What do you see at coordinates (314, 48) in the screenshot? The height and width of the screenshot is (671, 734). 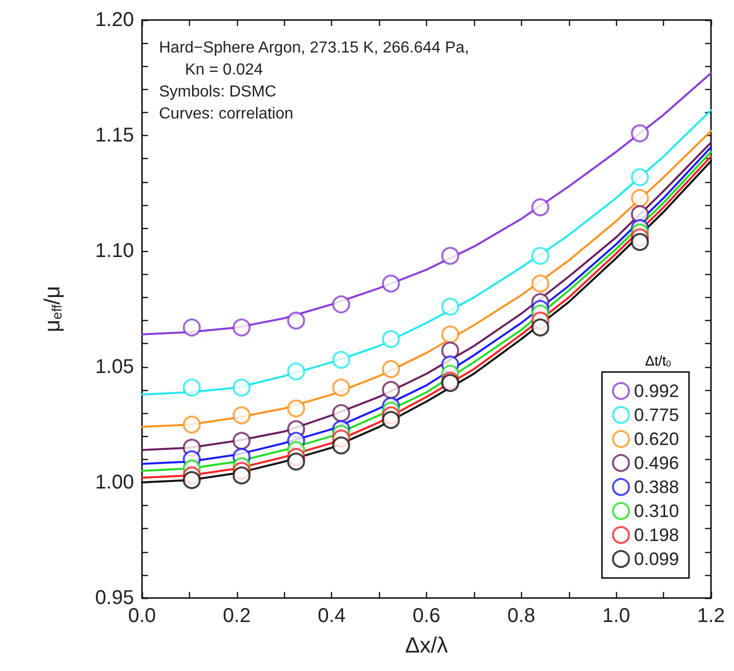 I see `annotation: Hard−Sphere Argon, 273.15 K, 266.644 Pa,` at bounding box center [314, 48].